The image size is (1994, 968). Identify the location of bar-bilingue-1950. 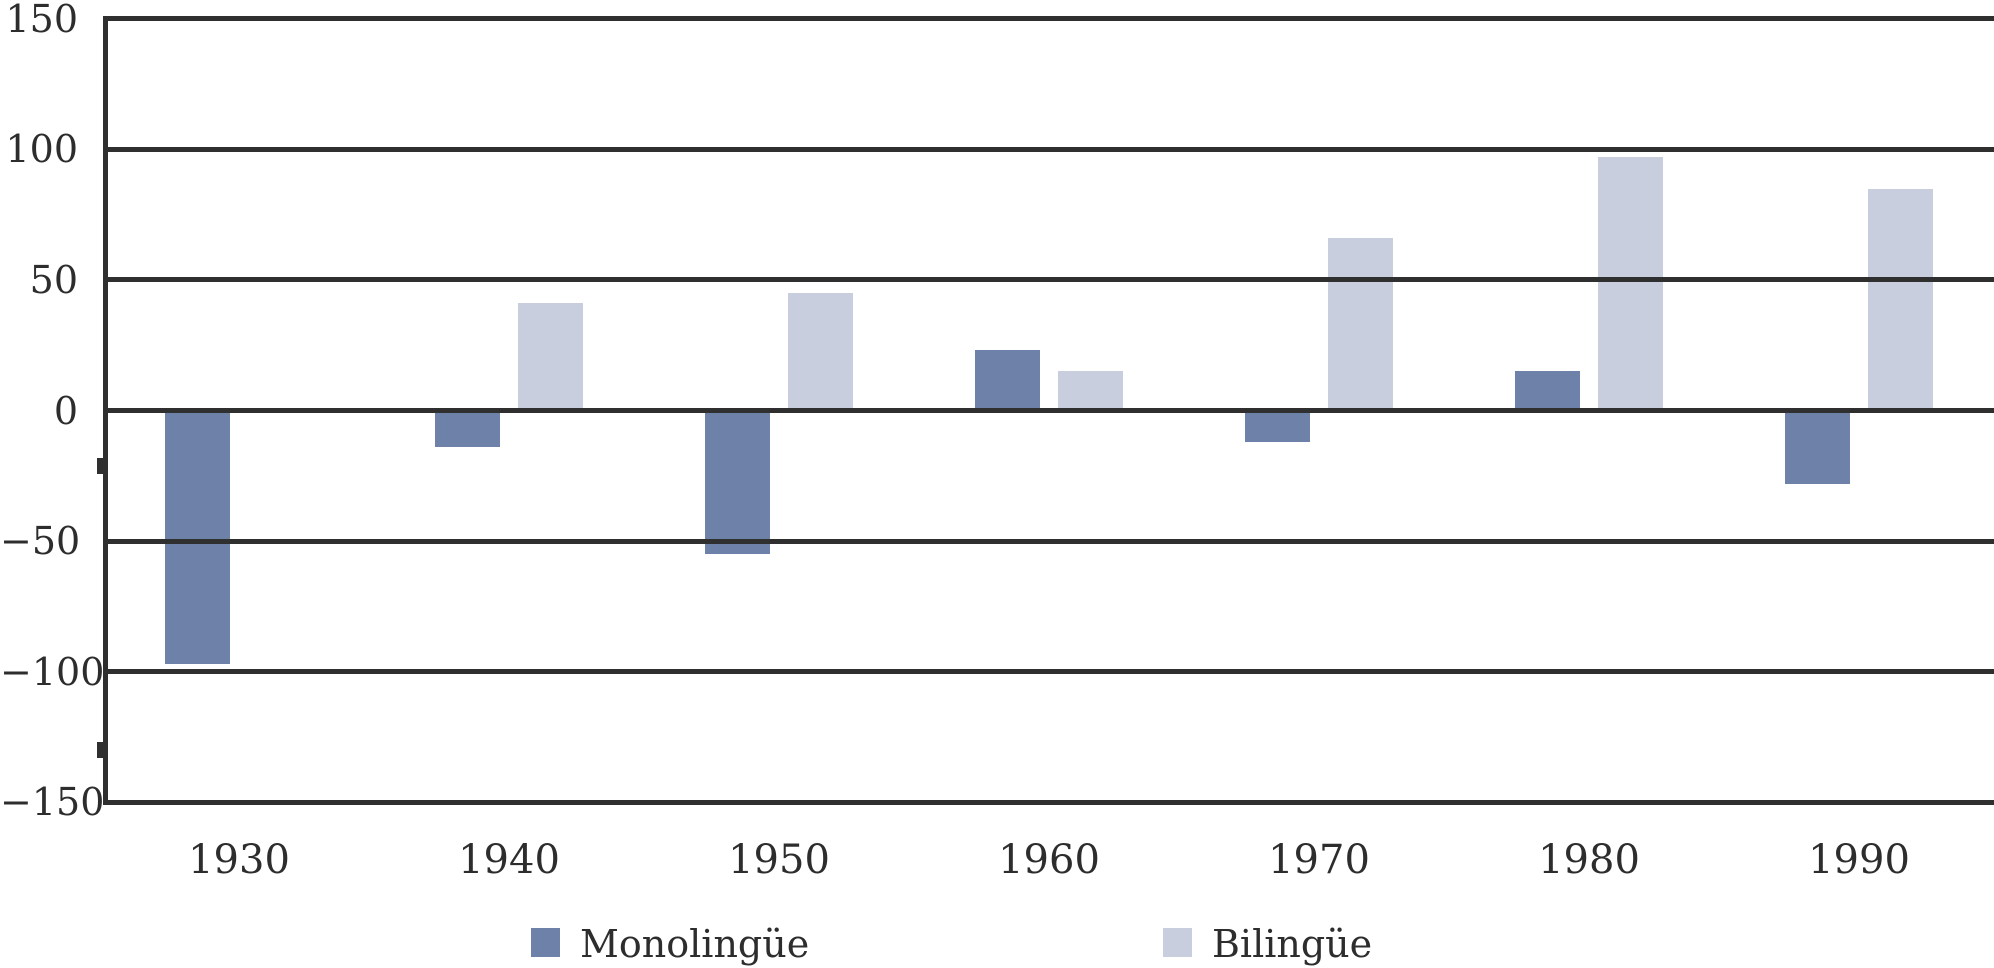
(820, 352).